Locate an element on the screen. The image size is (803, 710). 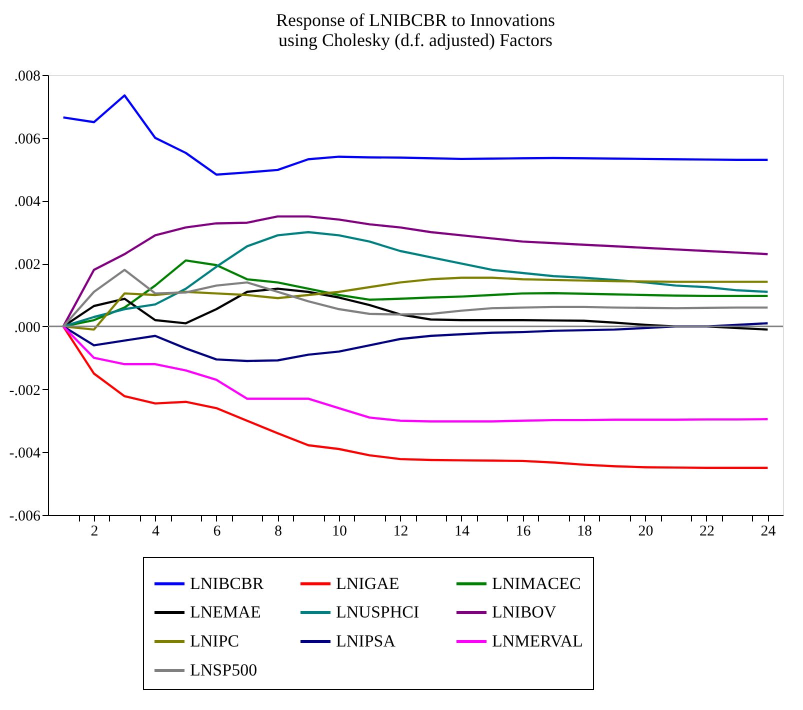
x-tick-label: 2 is located at coordinates (94, 532).